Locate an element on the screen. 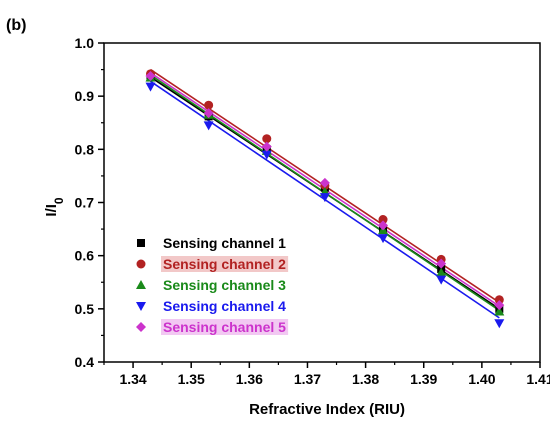  legend-label-2: Sensing channel 2 is located at coordinates (224, 264).